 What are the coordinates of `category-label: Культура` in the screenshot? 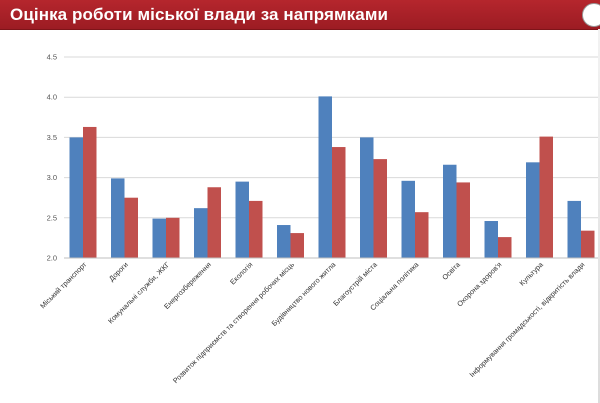 It's located at (530, 273).